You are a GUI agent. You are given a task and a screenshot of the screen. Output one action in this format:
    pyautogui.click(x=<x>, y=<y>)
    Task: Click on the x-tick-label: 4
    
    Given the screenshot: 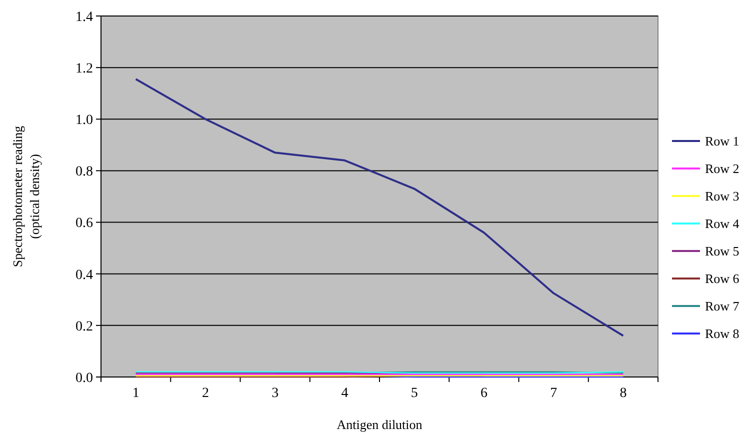 What is the action you would take?
    pyautogui.click(x=344, y=393)
    